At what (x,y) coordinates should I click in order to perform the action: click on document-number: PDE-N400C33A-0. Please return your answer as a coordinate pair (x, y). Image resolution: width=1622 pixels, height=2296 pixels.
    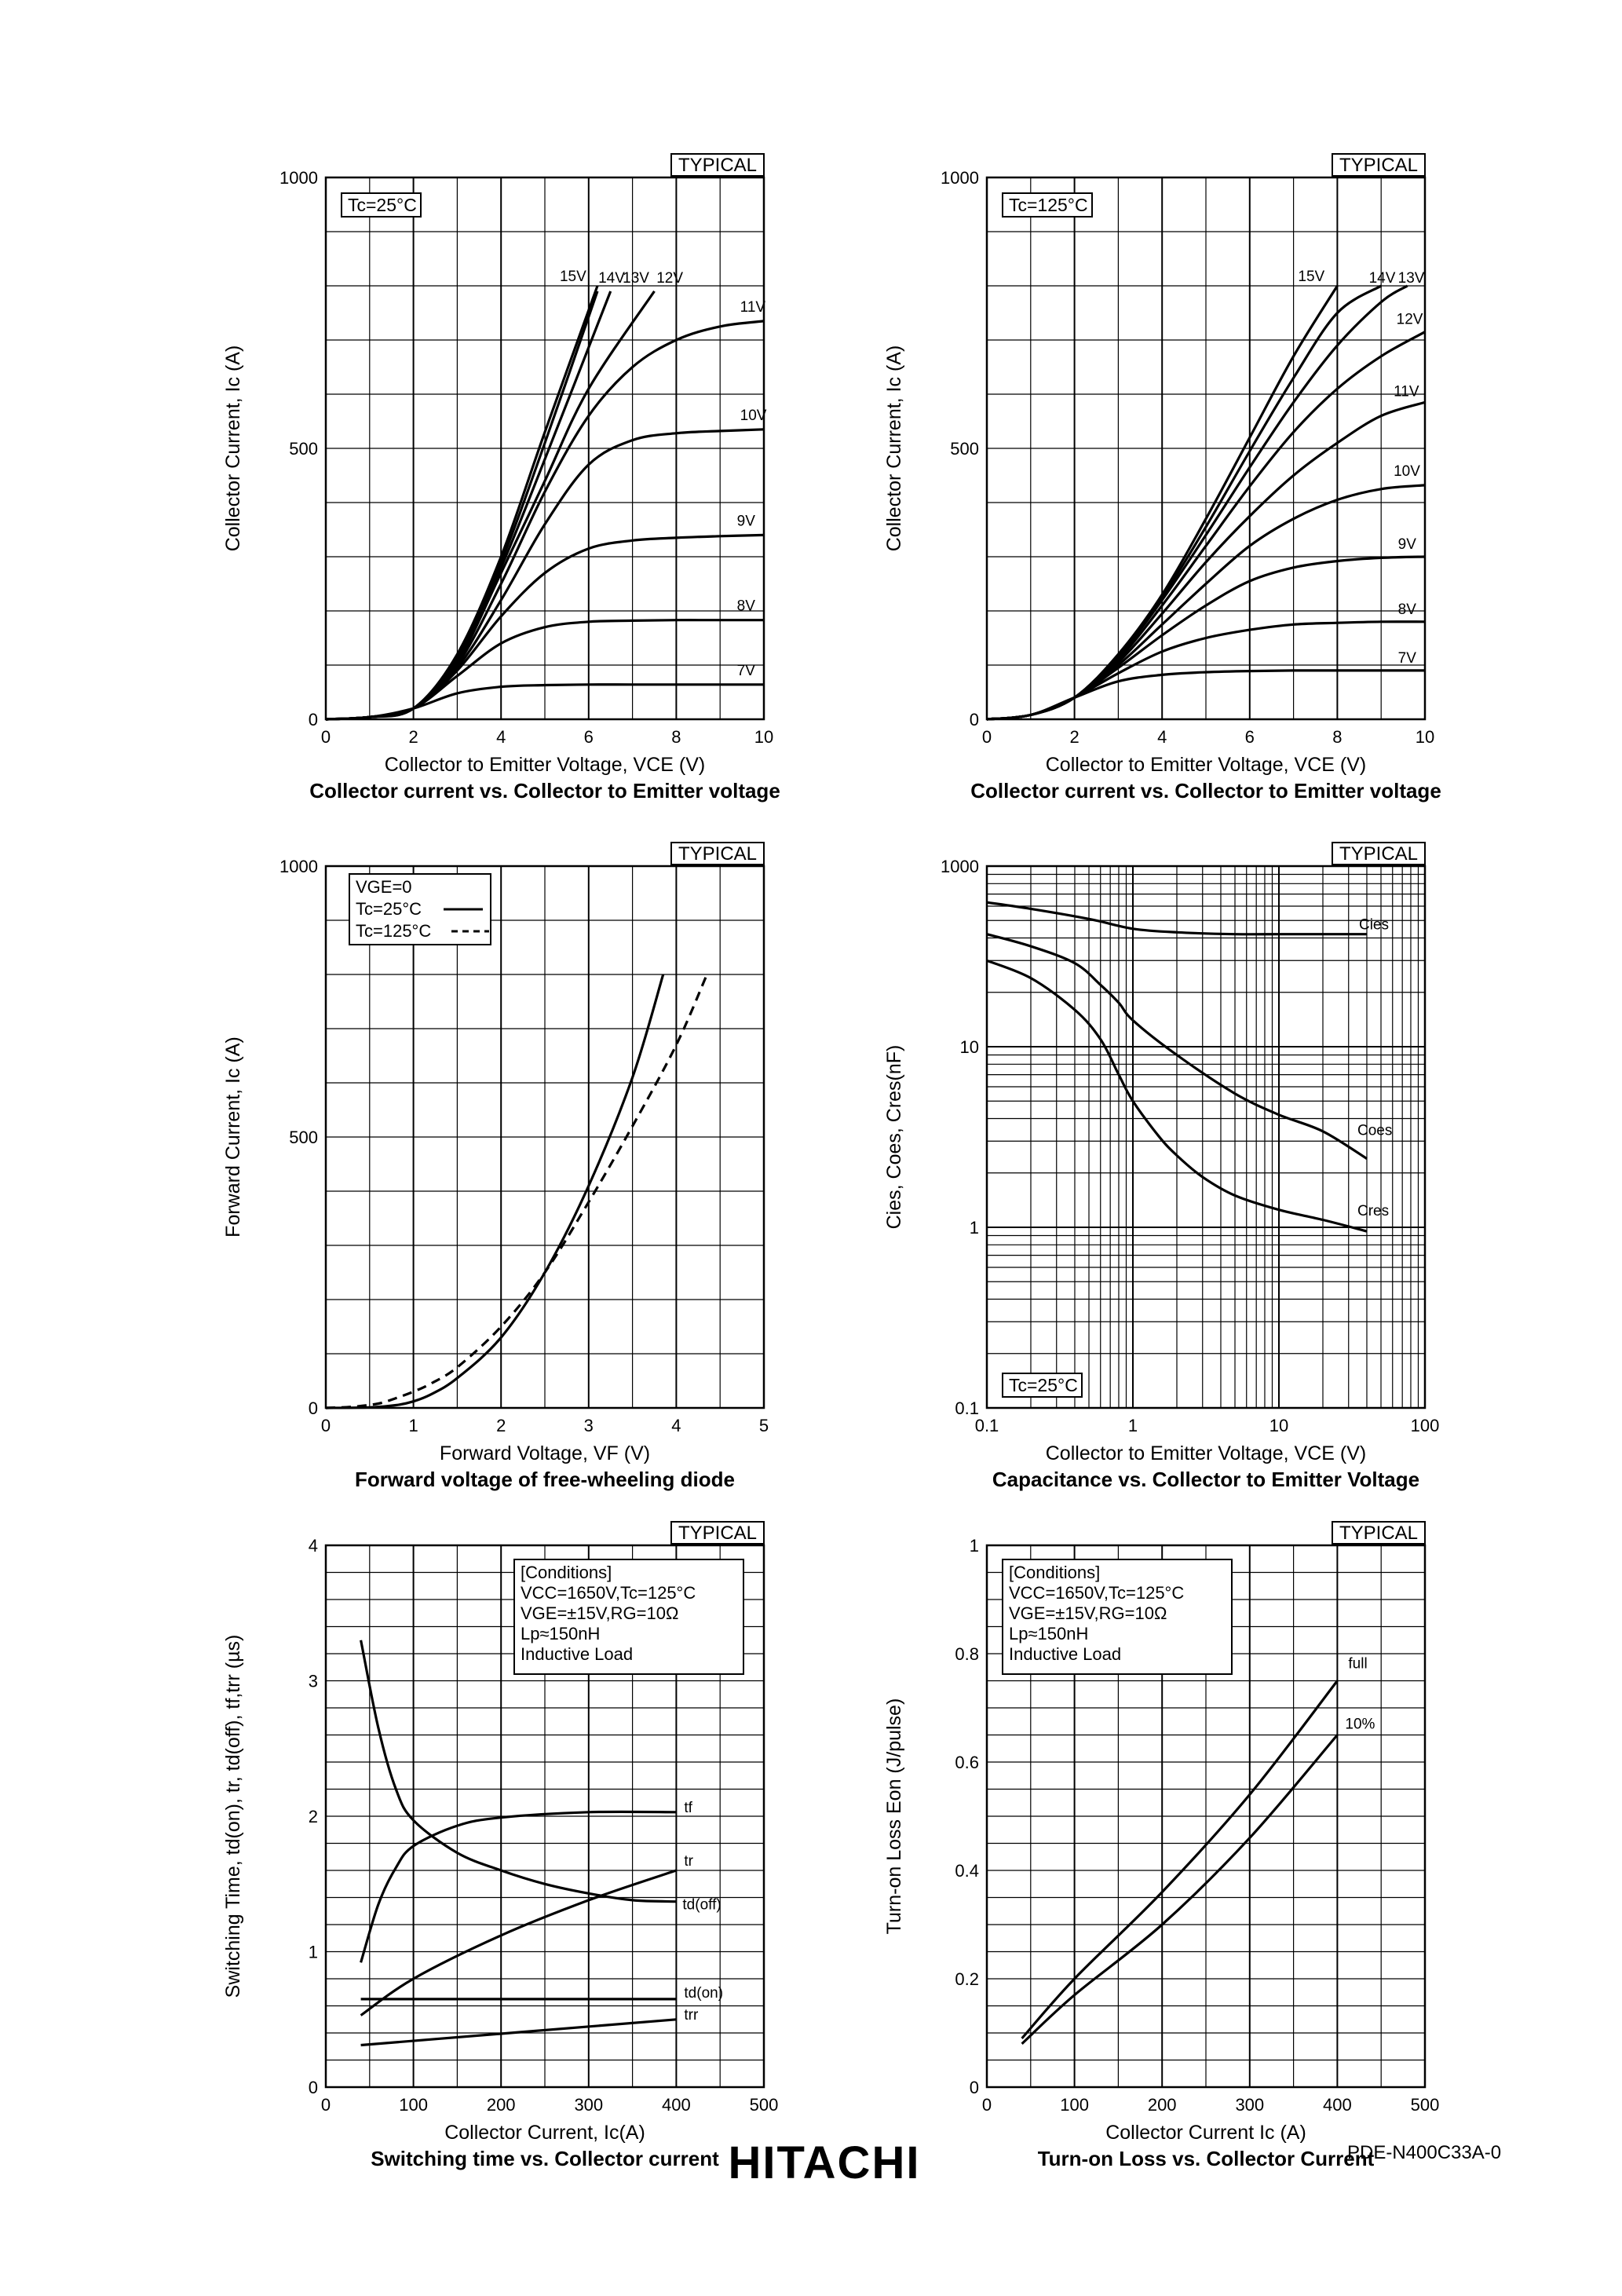
    Looking at the image, I should click on (1424, 2152).